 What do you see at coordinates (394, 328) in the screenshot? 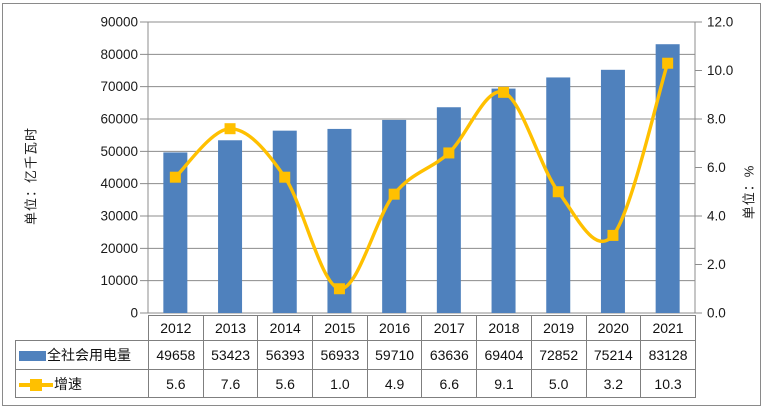
I see `year-cell: 2016` at bounding box center [394, 328].